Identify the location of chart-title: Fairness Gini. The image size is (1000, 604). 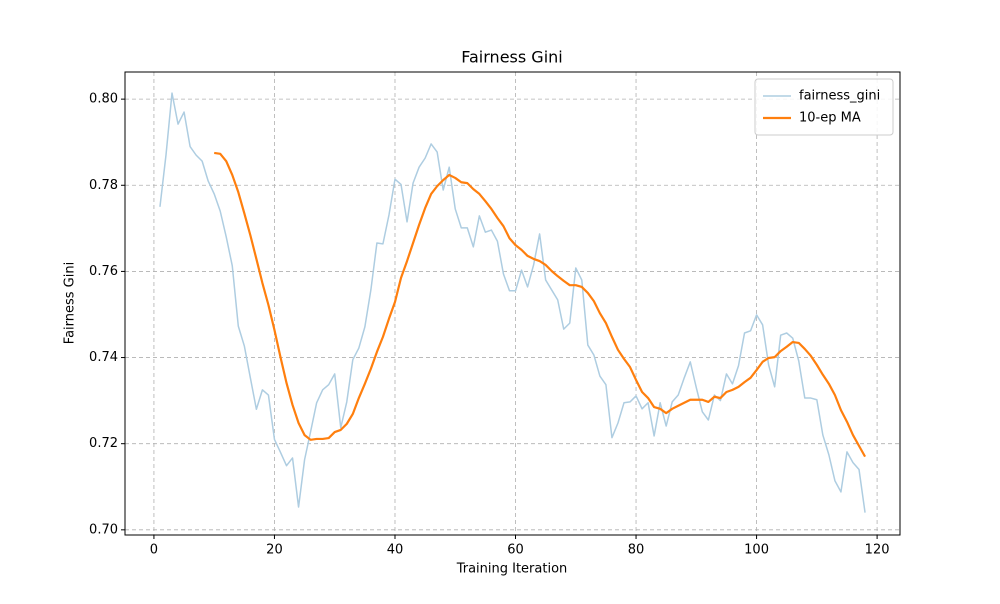
(511, 57).